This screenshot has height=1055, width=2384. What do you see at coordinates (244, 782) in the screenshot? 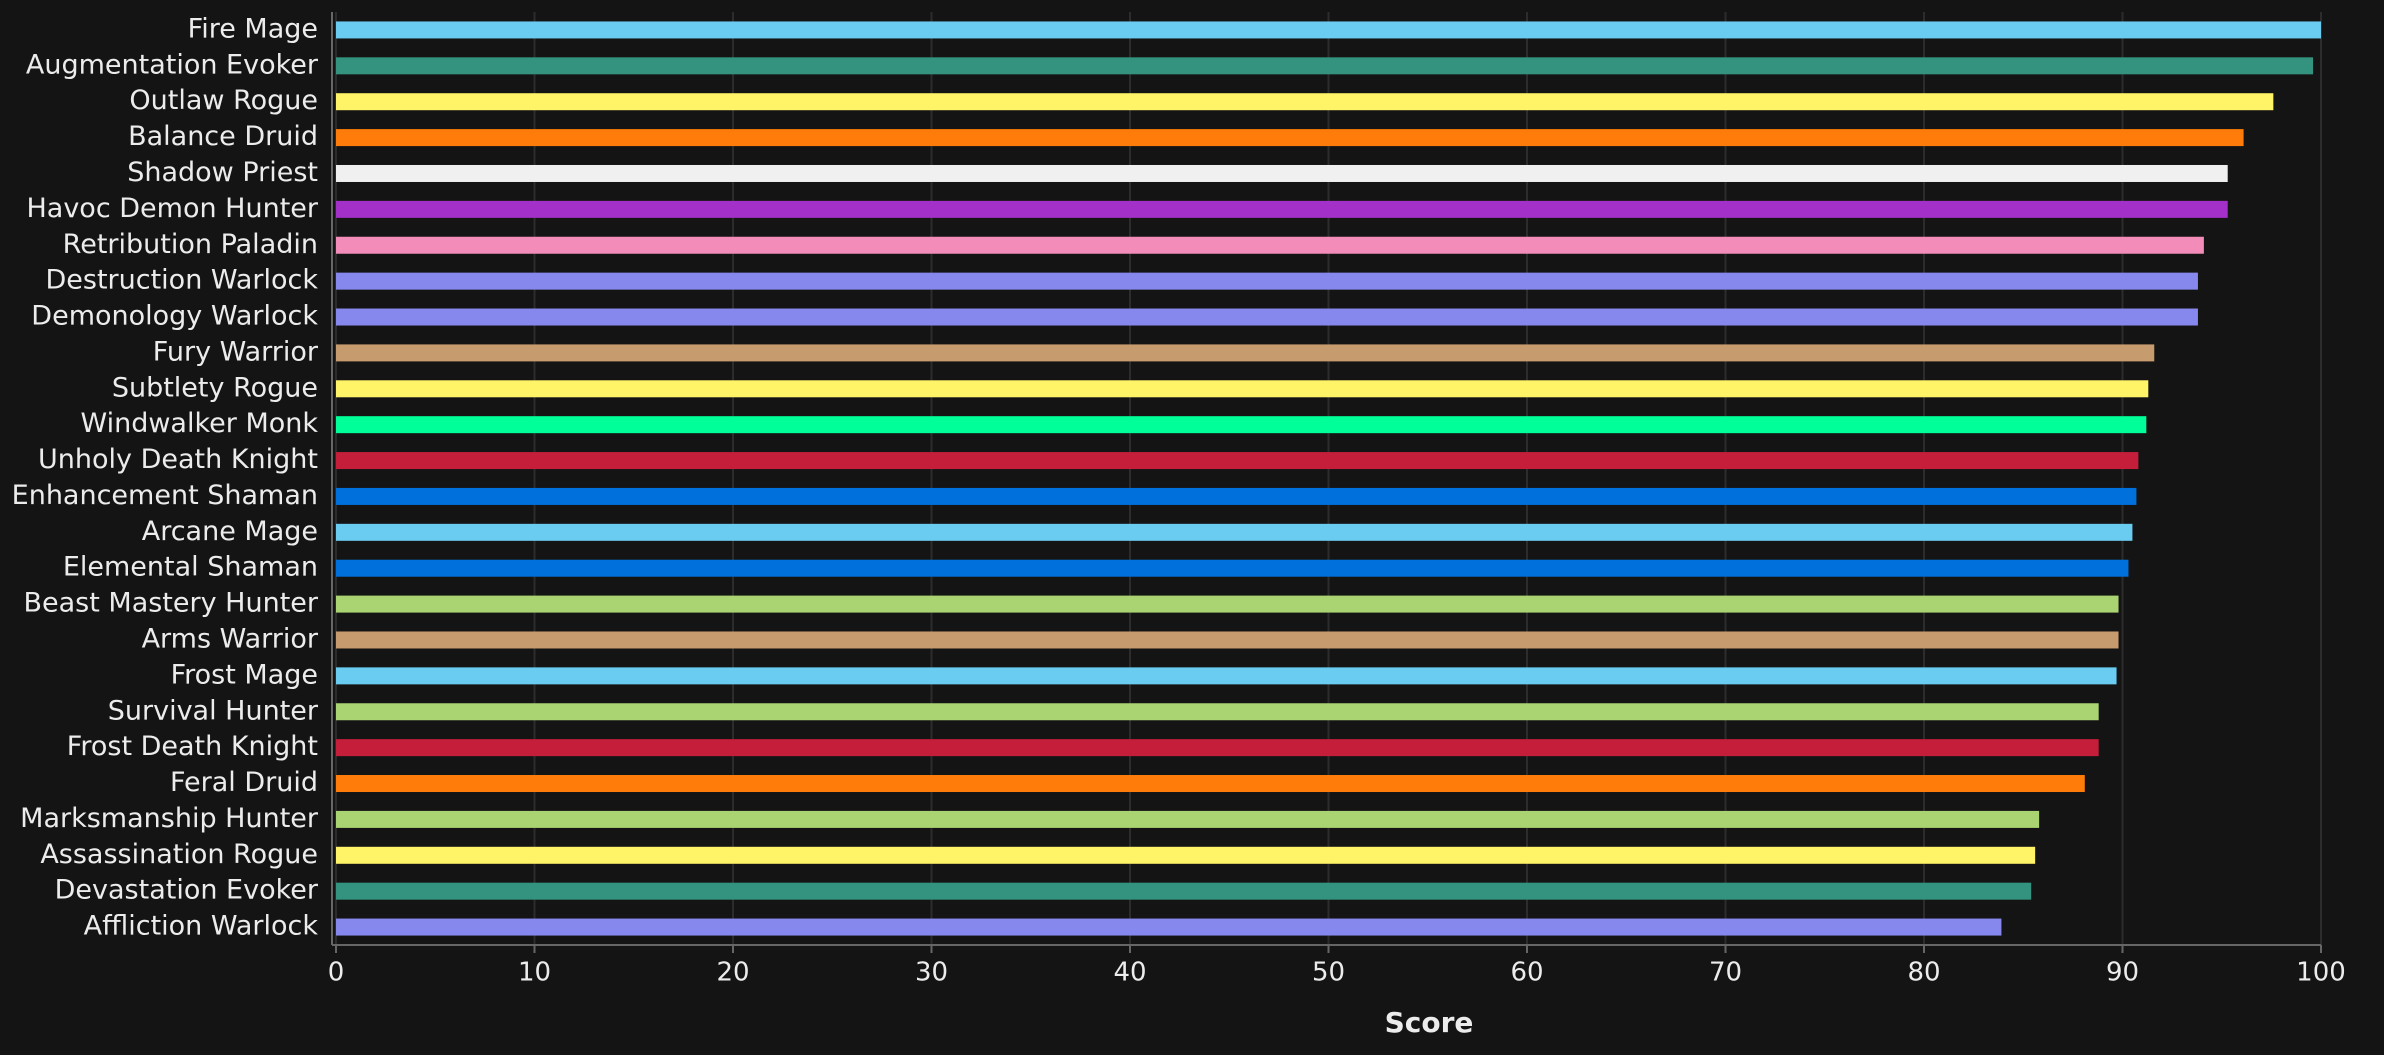
I see `y-tick-label: Feral Druid` at bounding box center [244, 782].